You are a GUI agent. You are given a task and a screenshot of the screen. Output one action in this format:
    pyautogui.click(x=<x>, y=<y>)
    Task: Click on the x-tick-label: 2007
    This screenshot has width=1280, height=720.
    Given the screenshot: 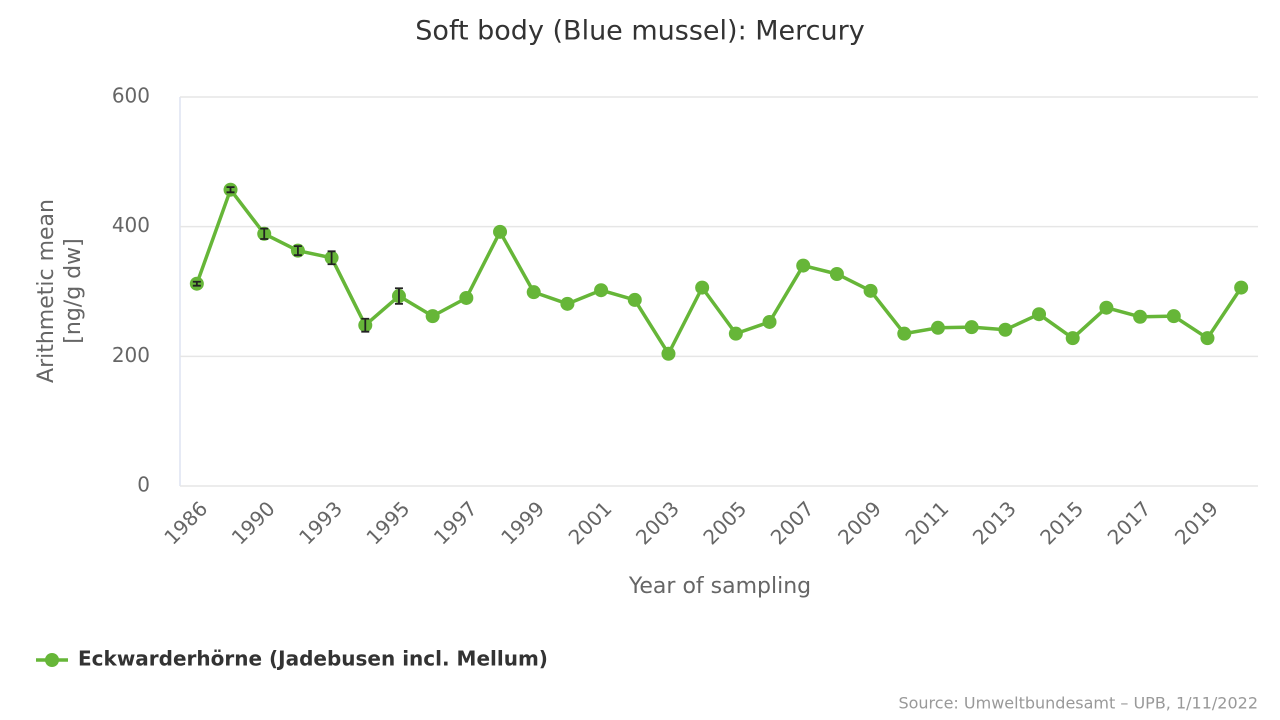 What is the action you would take?
    pyautogui.click(x=792, y=522)
    